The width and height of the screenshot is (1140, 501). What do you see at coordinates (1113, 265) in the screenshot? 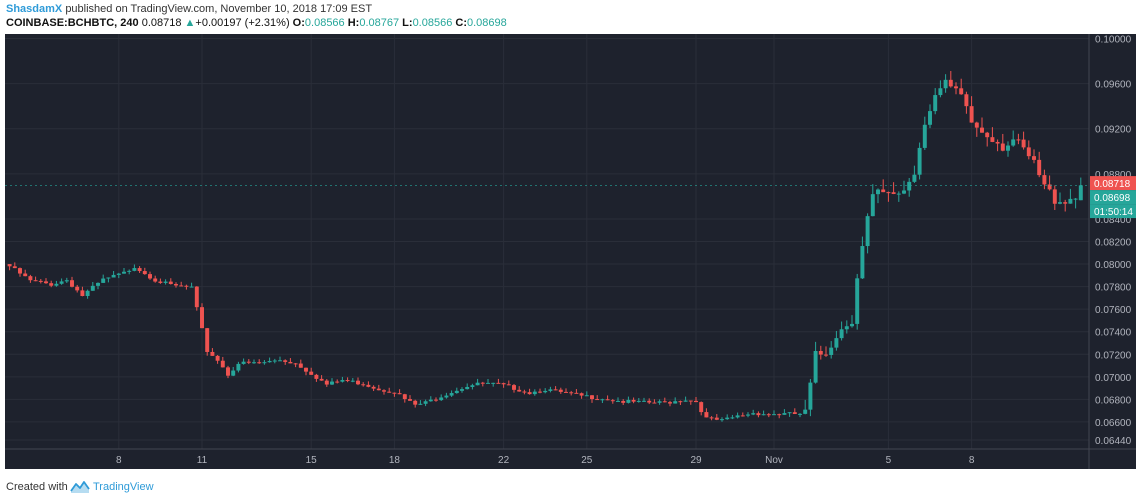
I see `price-tick-label: 0.08000` at bounding box center [1113, 265].